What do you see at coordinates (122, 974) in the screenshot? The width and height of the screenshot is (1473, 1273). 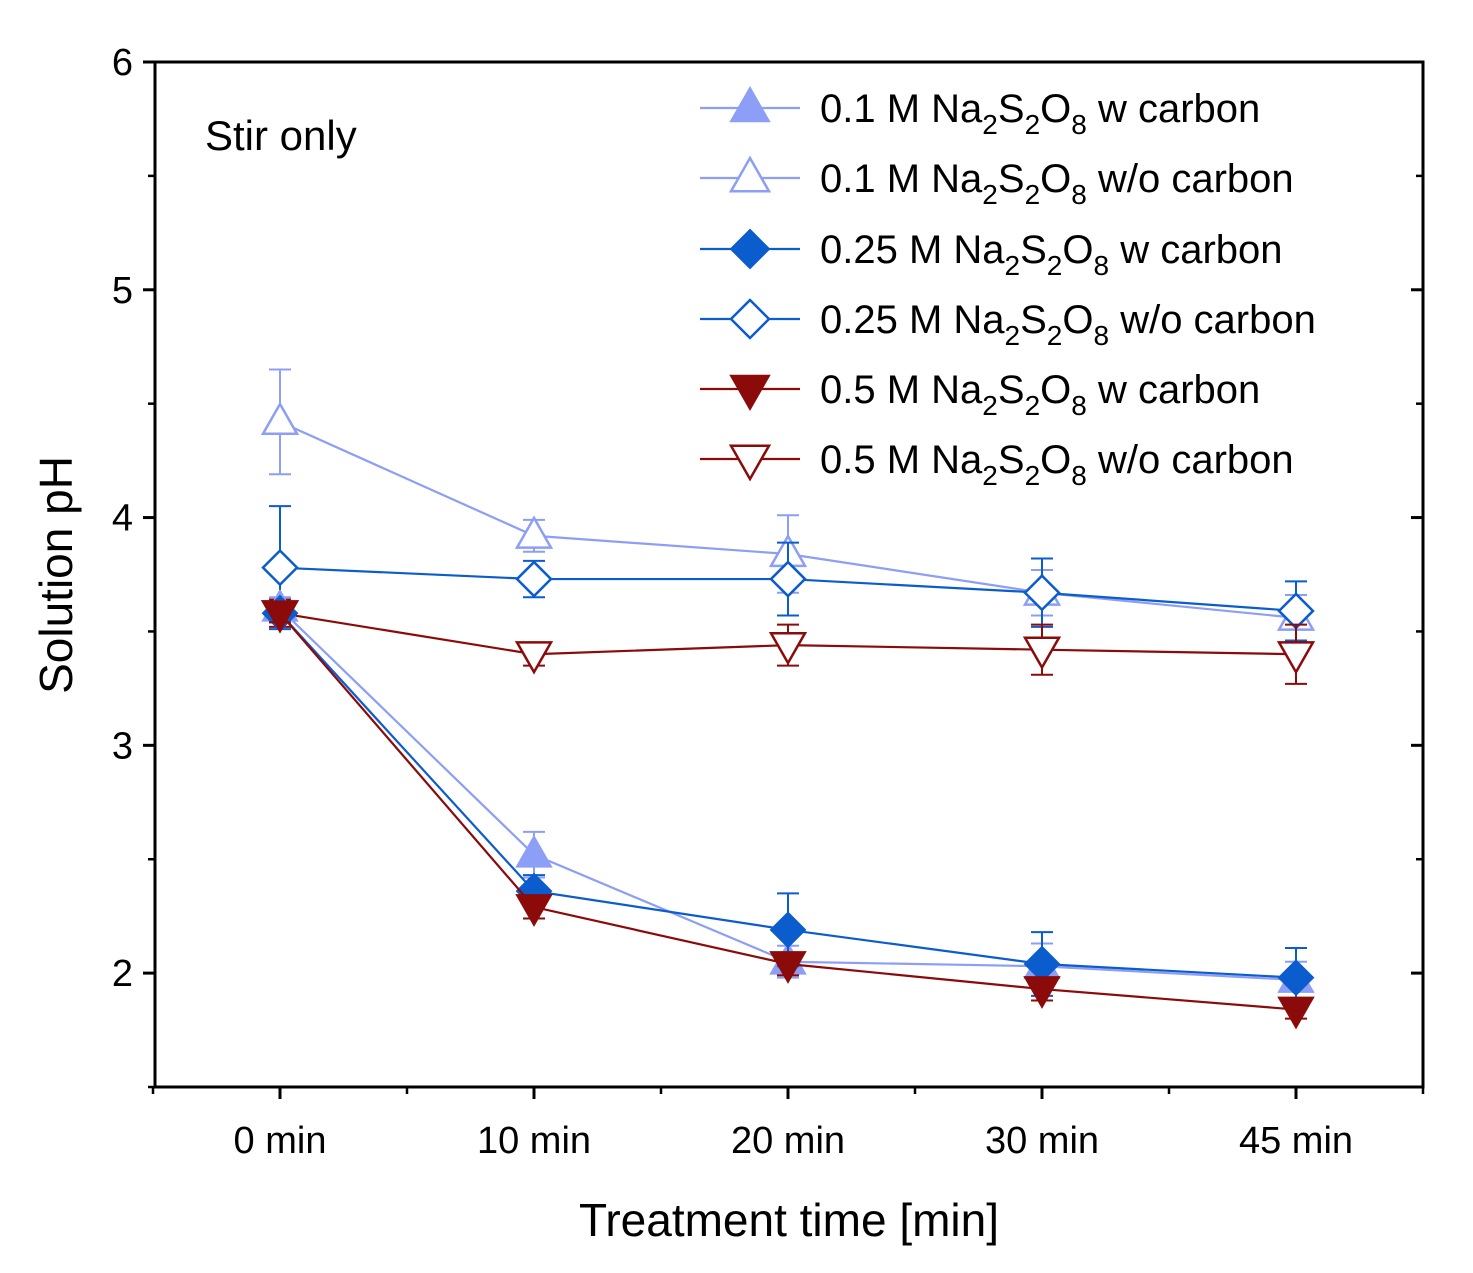 I see `y-tick-label: 2` at bounding box center [122, 974].